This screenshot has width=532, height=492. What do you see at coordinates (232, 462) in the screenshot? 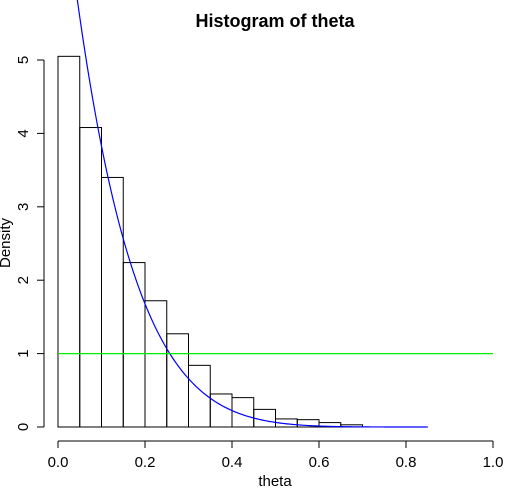
I see `x-tick-label: 0.4` at bounding box center [232, 462].